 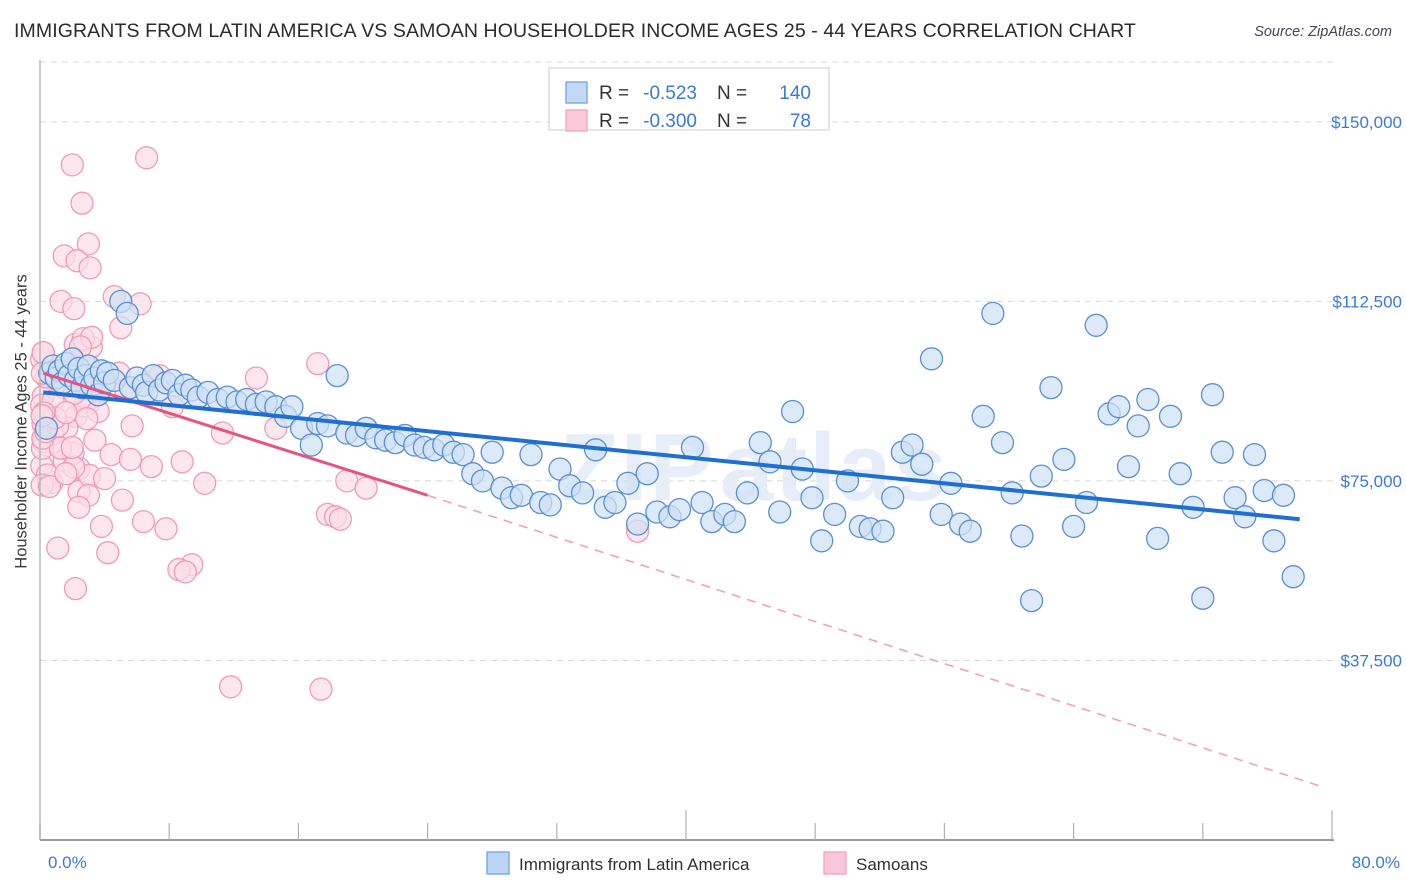 What do you see at coordinates (1371, 660) in the screenshot?
I see `y-axis-tick-label: $37,500` at bounding box center [1371, 660].